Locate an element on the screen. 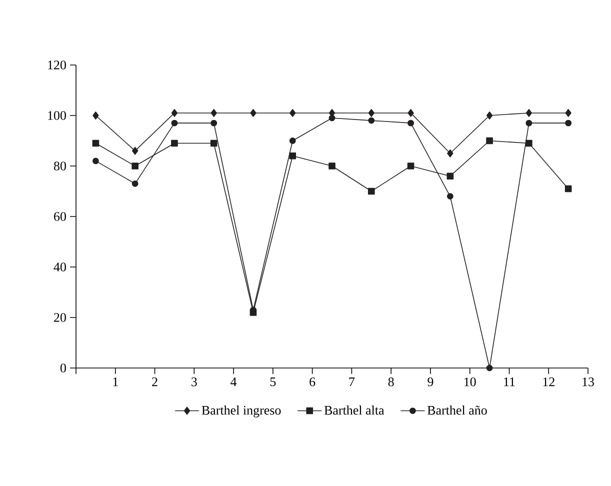  y-tick-label: 20 is located at coordinates (60, 317).